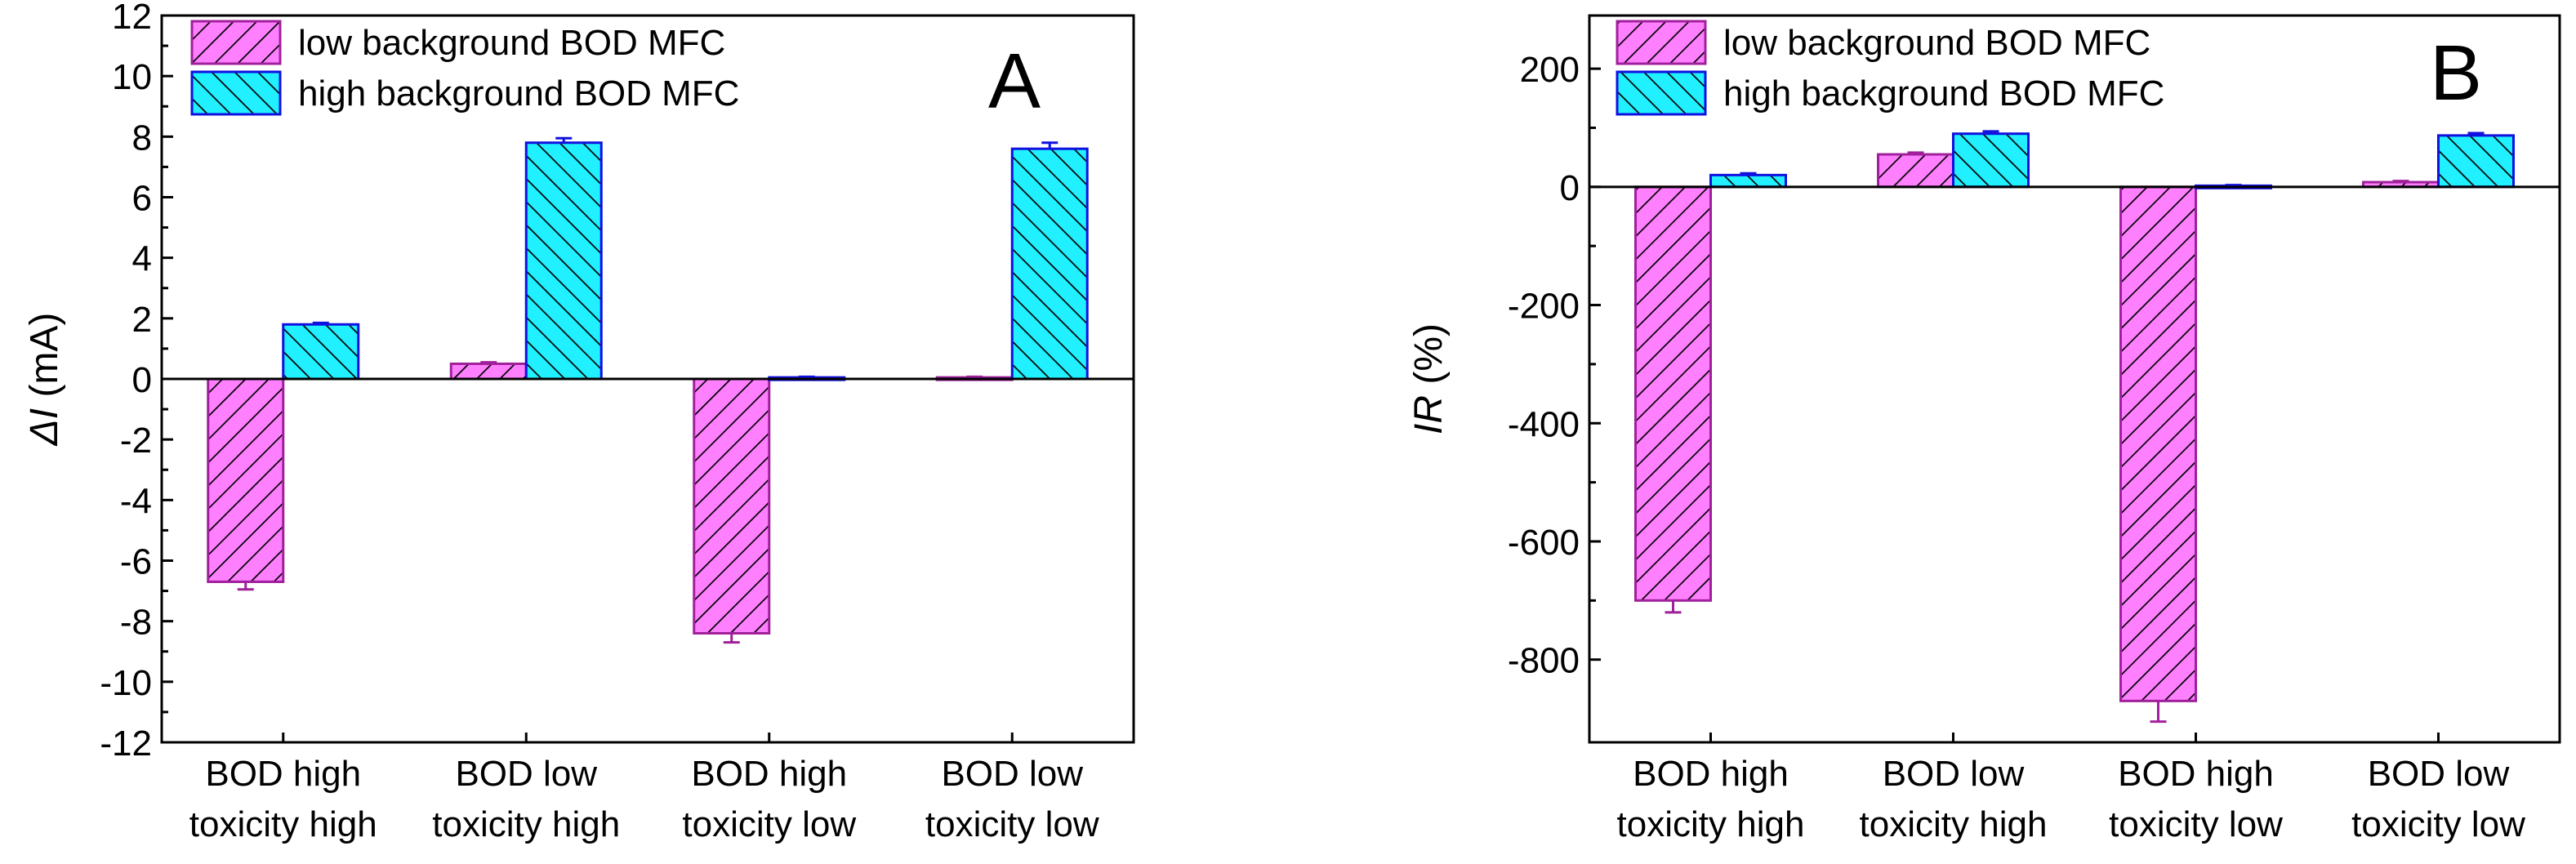 The width and height of the screenshot is (2576, 864). What do you see at coordinates (132, 77) in the screenshot?
I see `y-tick-label: 10` at bounding box center [132, 77].